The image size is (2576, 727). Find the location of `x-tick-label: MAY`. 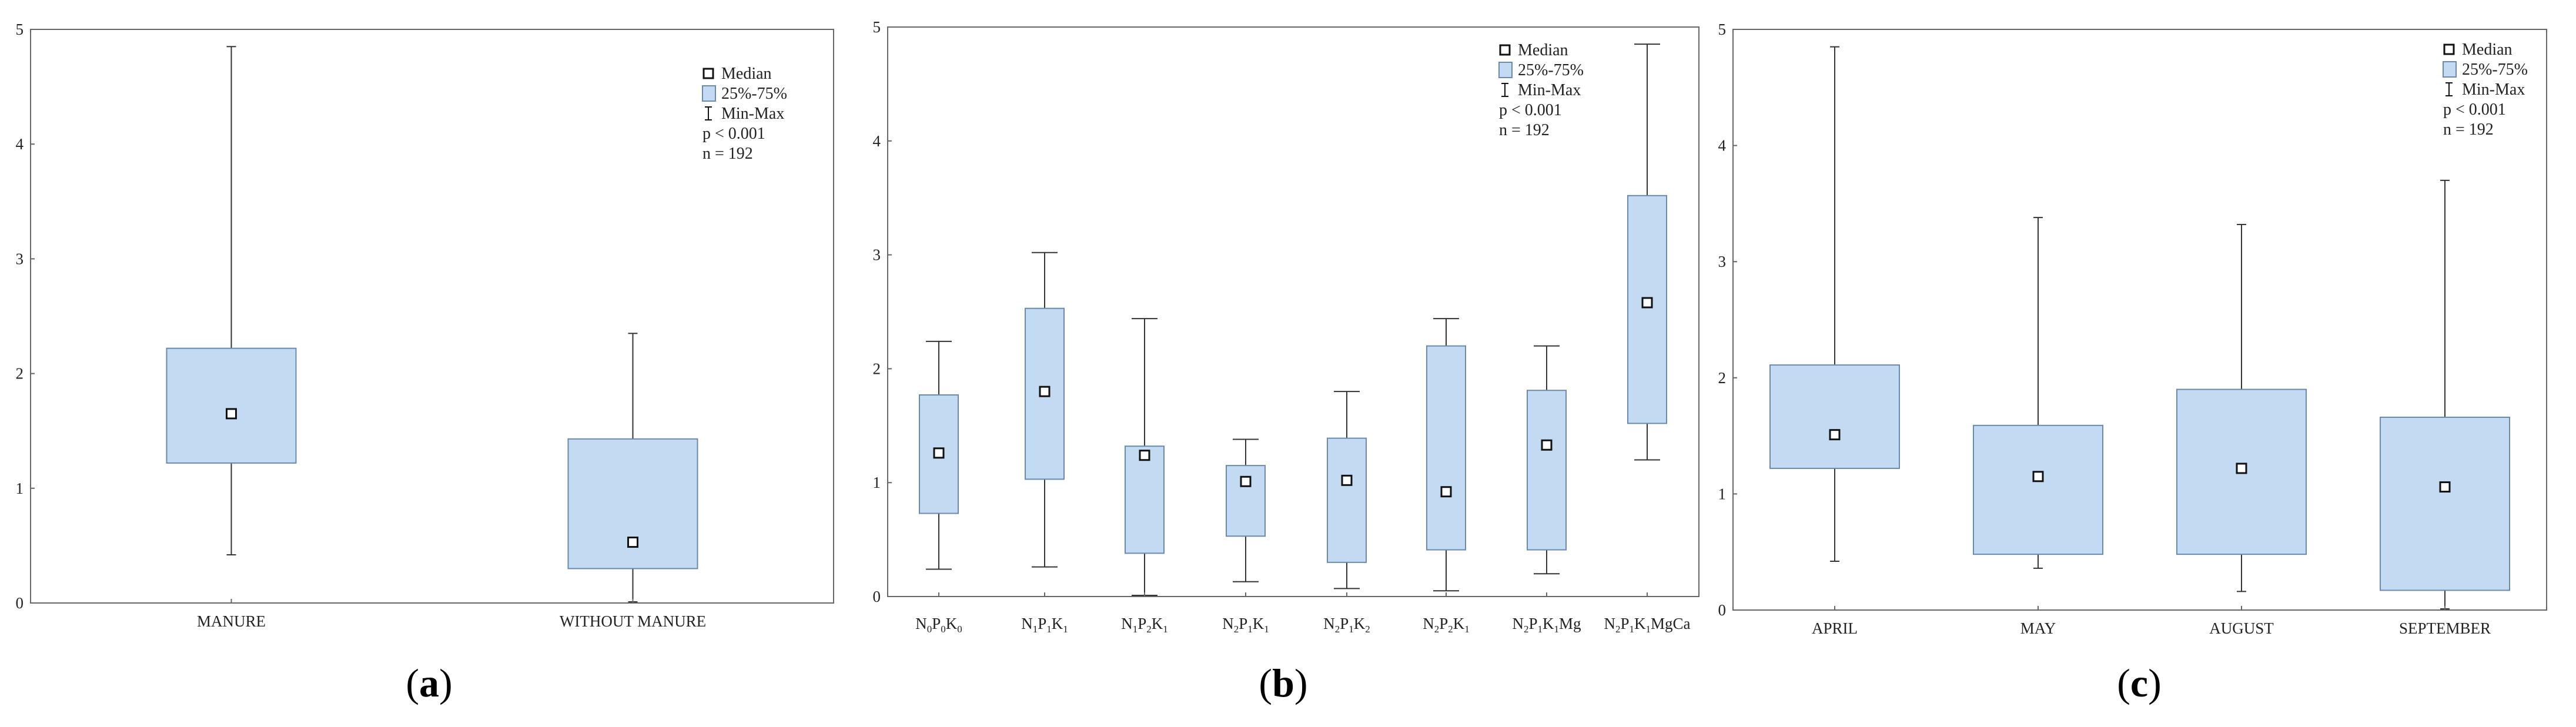

x-tick-label: MAY is located at coordinates (2038, 628).